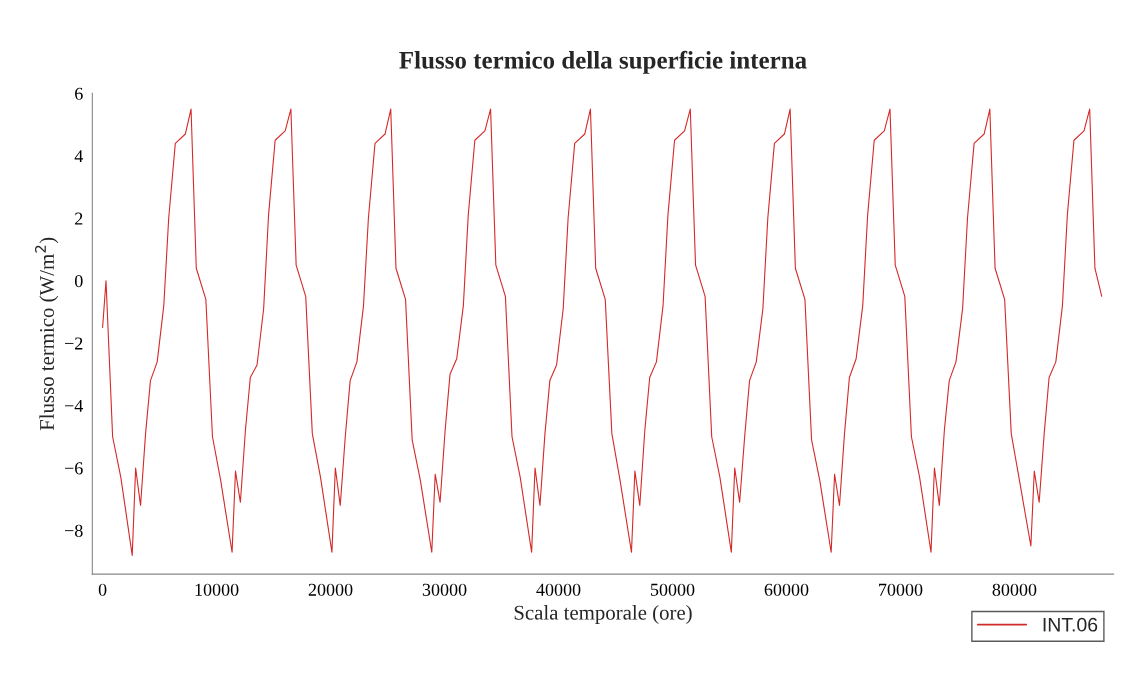 This screenshot has width=1126, height=677. What do you see at coordinates (558, 589) in the screenshot?
I see `x-tick-label: 40000` at bounding box center [558, 589].